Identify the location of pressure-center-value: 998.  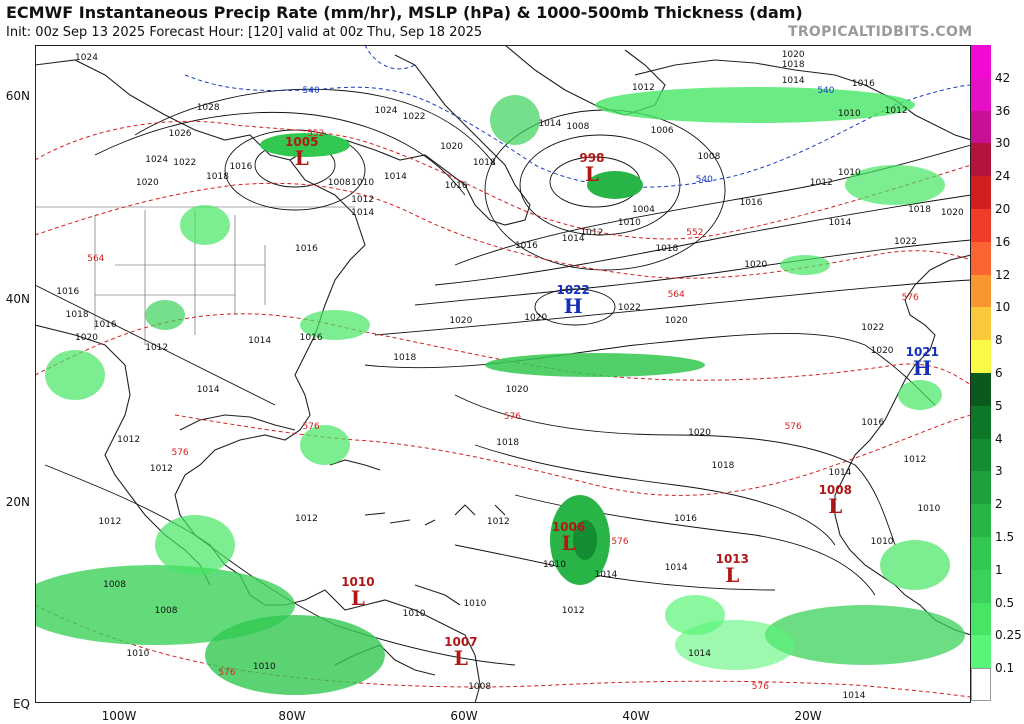
(592, 158).